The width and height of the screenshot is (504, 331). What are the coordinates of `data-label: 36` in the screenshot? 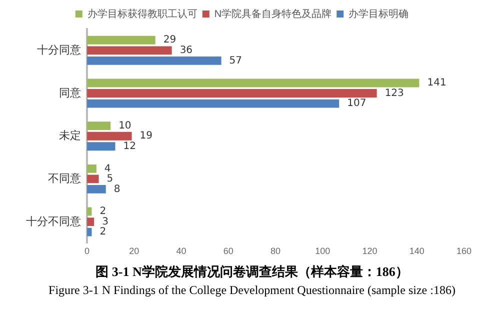 It's located at (186, 50).